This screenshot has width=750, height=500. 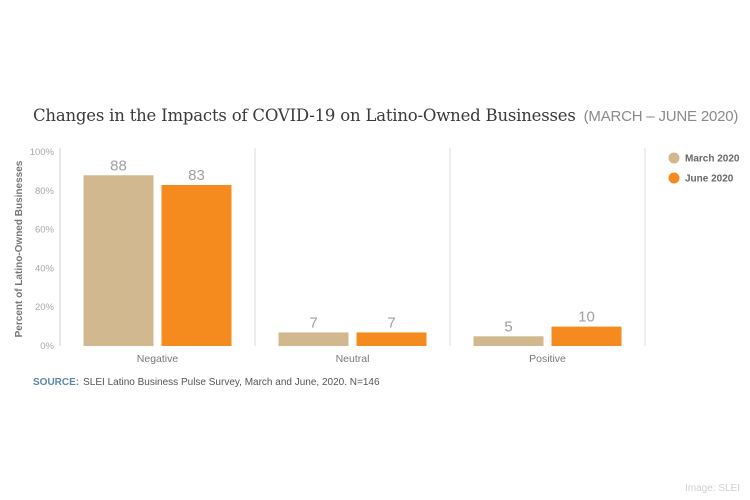 I want to click on y-tick-label: 80%, so click(x=45, y=191).